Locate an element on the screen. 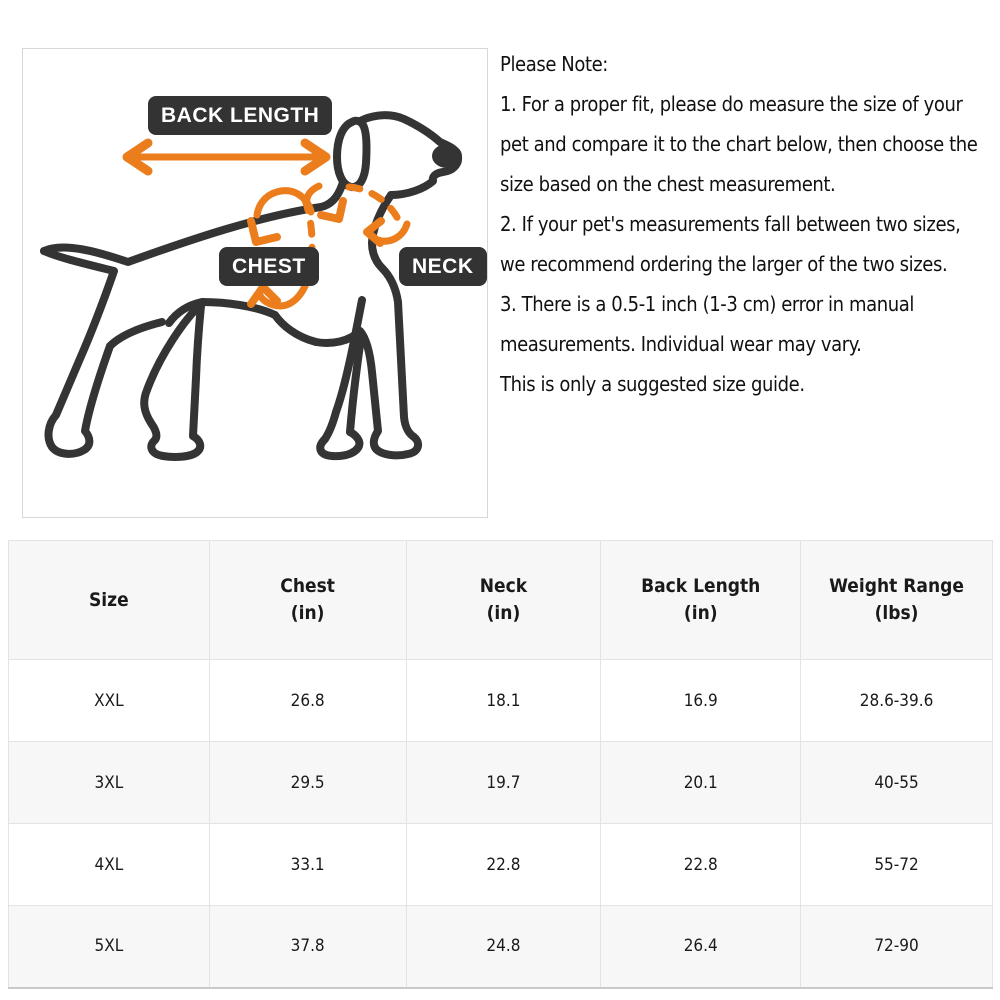 Image resolution: width=1000 pixels, height=1000 pixels. cell-weight: 72-90 is located at coordinates (896, 946).